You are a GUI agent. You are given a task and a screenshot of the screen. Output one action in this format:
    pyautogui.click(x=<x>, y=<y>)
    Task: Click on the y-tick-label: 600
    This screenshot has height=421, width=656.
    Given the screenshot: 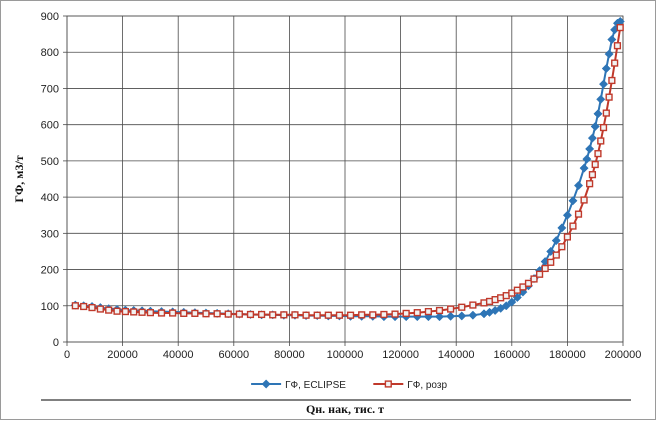 What is the action you would take?
    pyautogui.click(x=50, y=126)
    